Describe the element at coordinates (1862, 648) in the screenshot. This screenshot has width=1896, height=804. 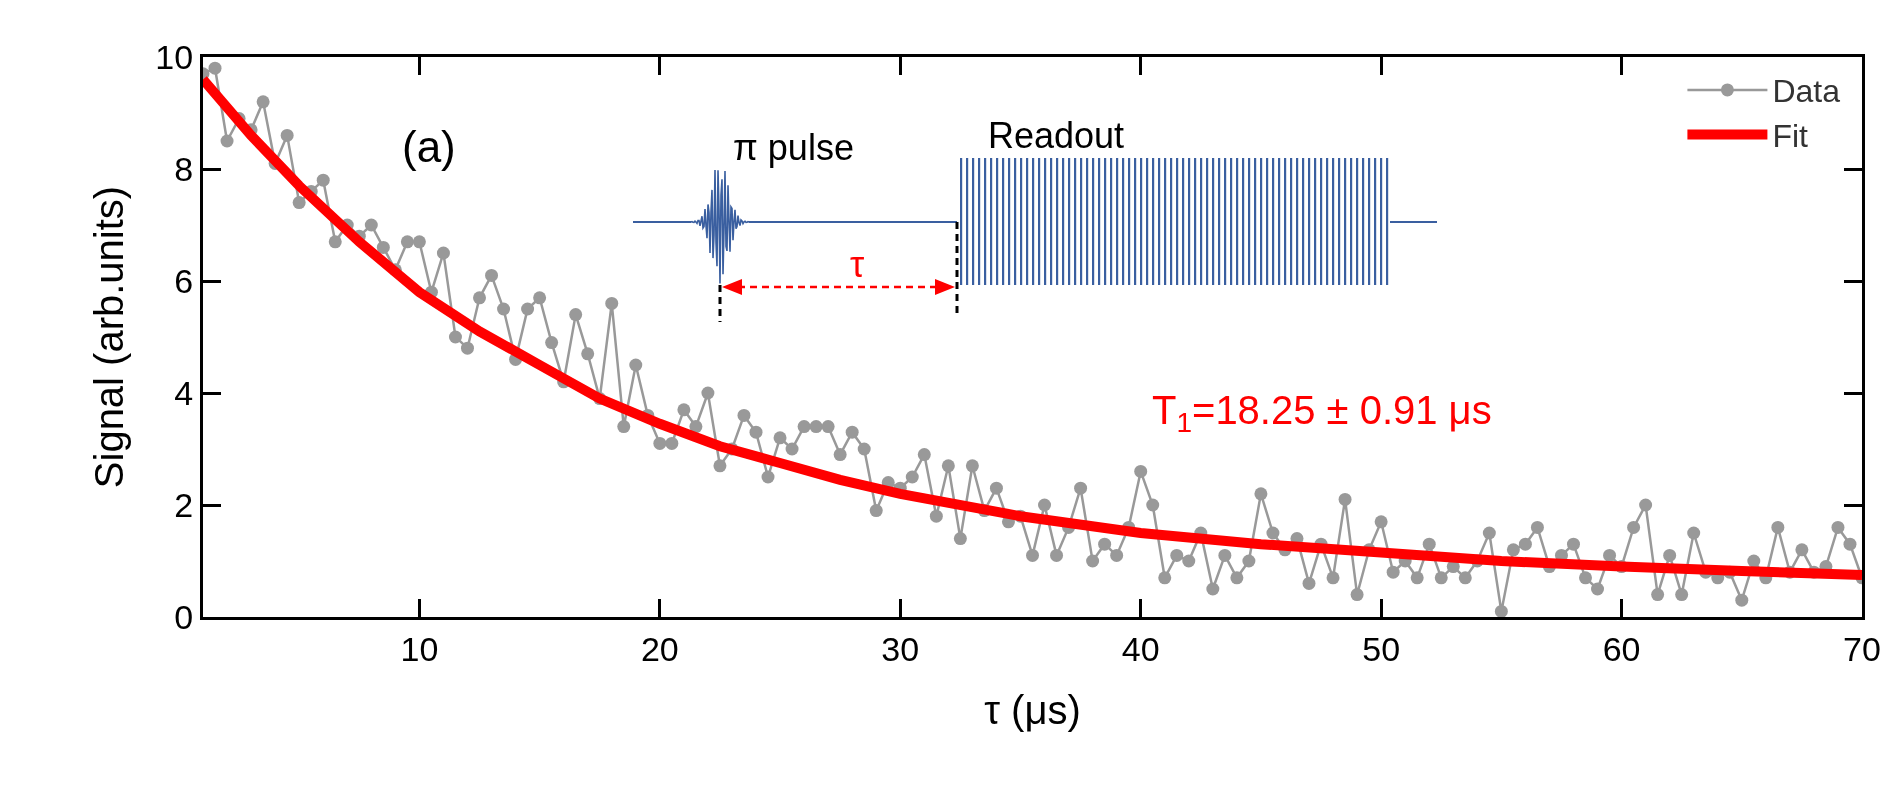
I see `x-tick-label: 70` at that location.